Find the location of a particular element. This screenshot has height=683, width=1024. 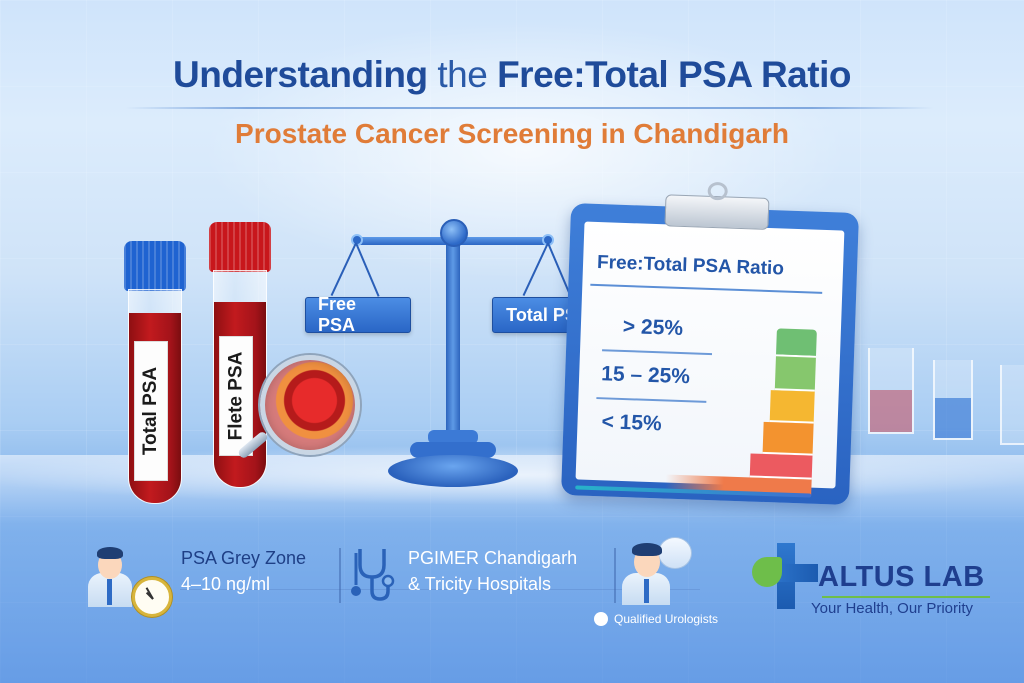

tube-cap-blue is located at coordinates (155, 266).